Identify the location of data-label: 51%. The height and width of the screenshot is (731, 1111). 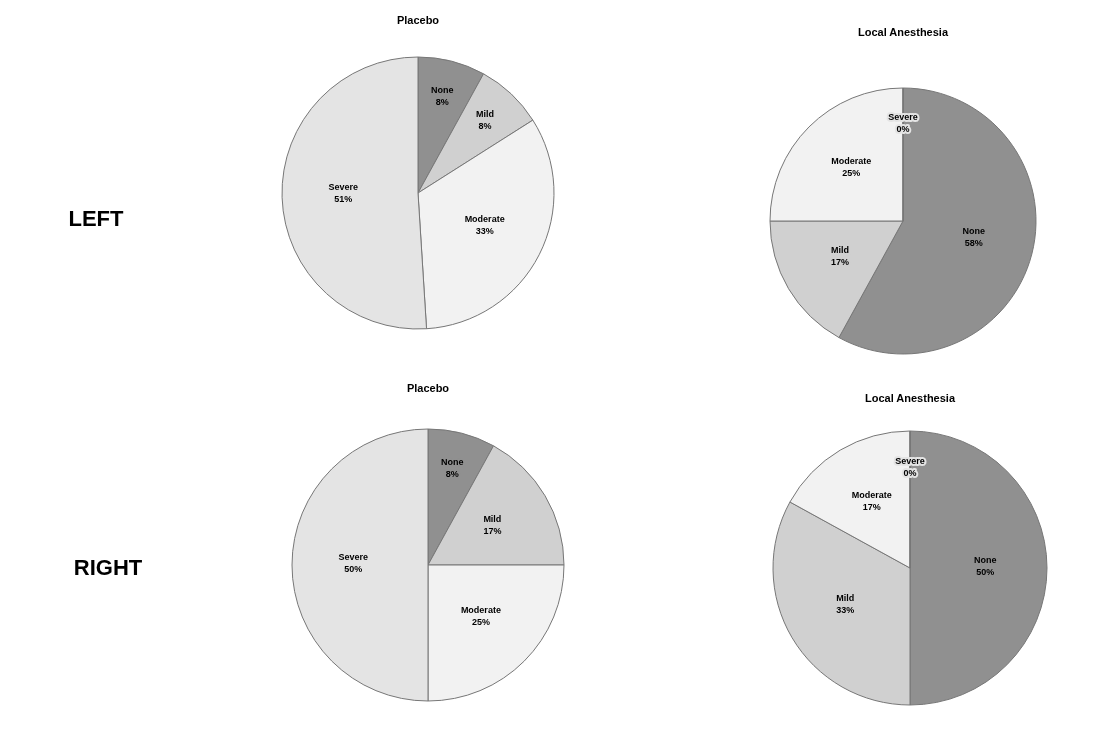
(343, 199).